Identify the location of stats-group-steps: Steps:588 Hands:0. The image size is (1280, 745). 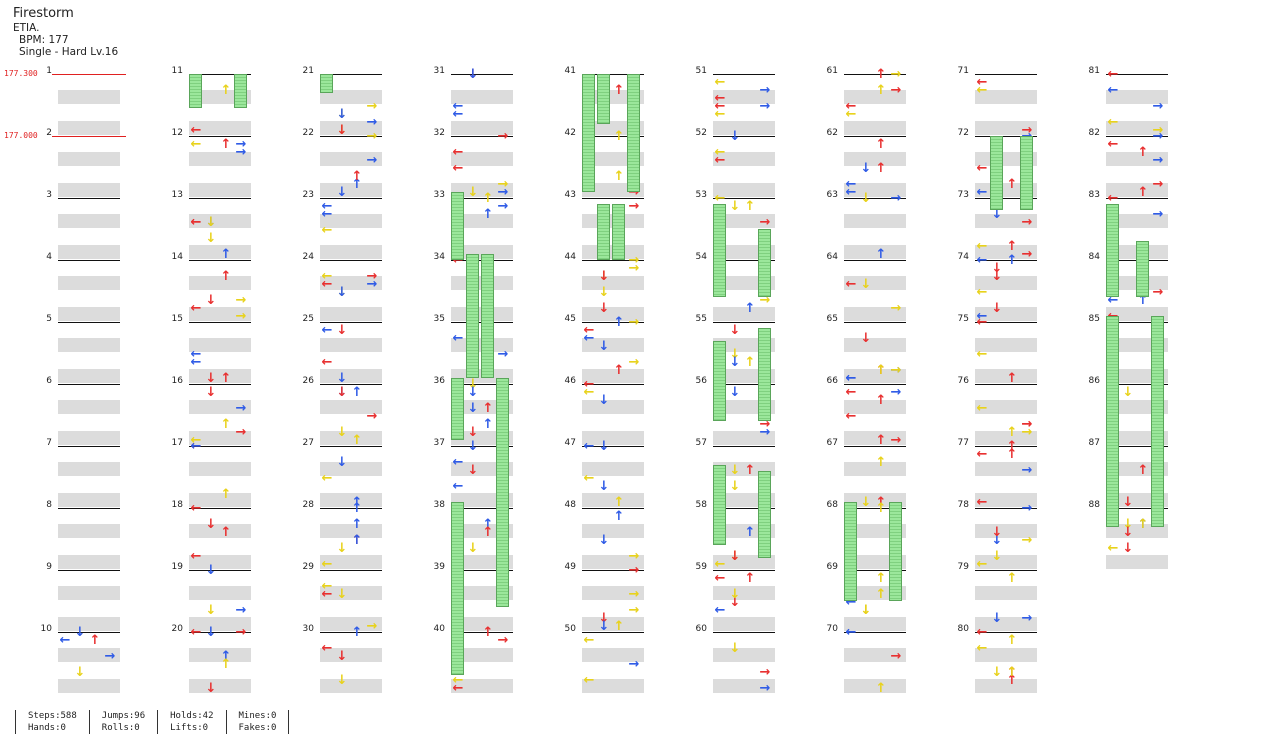
(52, 722).